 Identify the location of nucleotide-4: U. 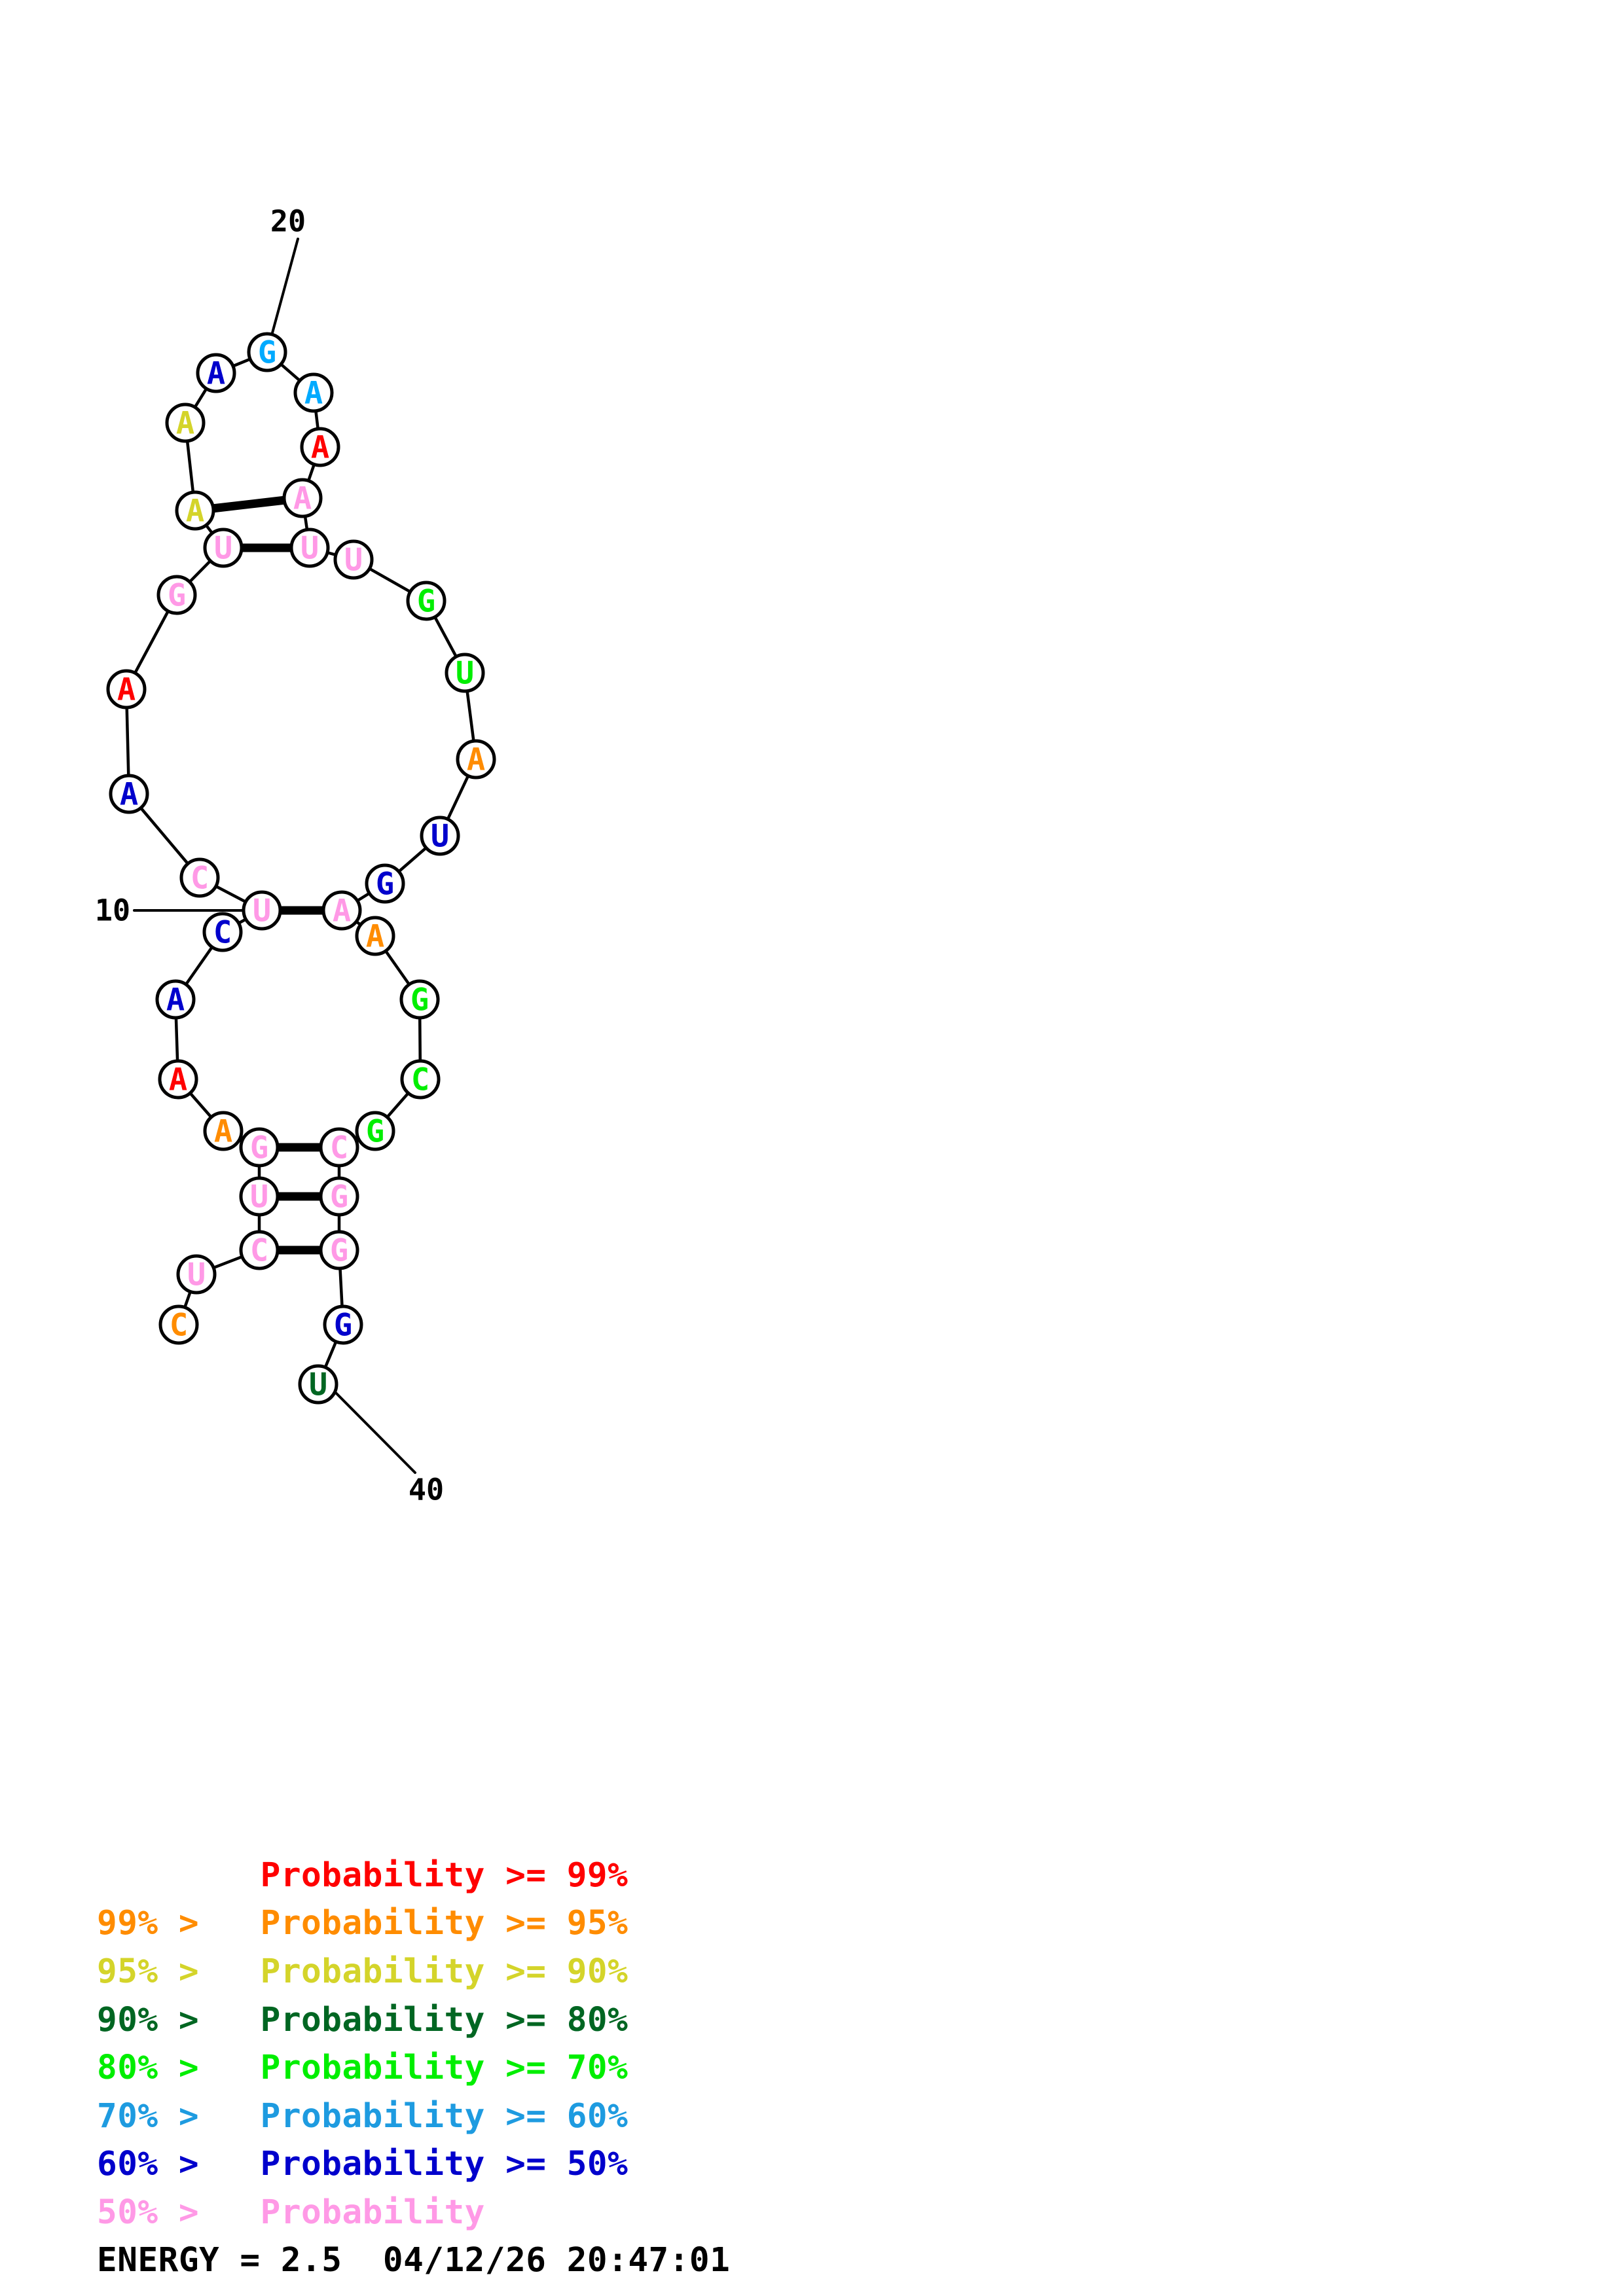
(259, 1196).